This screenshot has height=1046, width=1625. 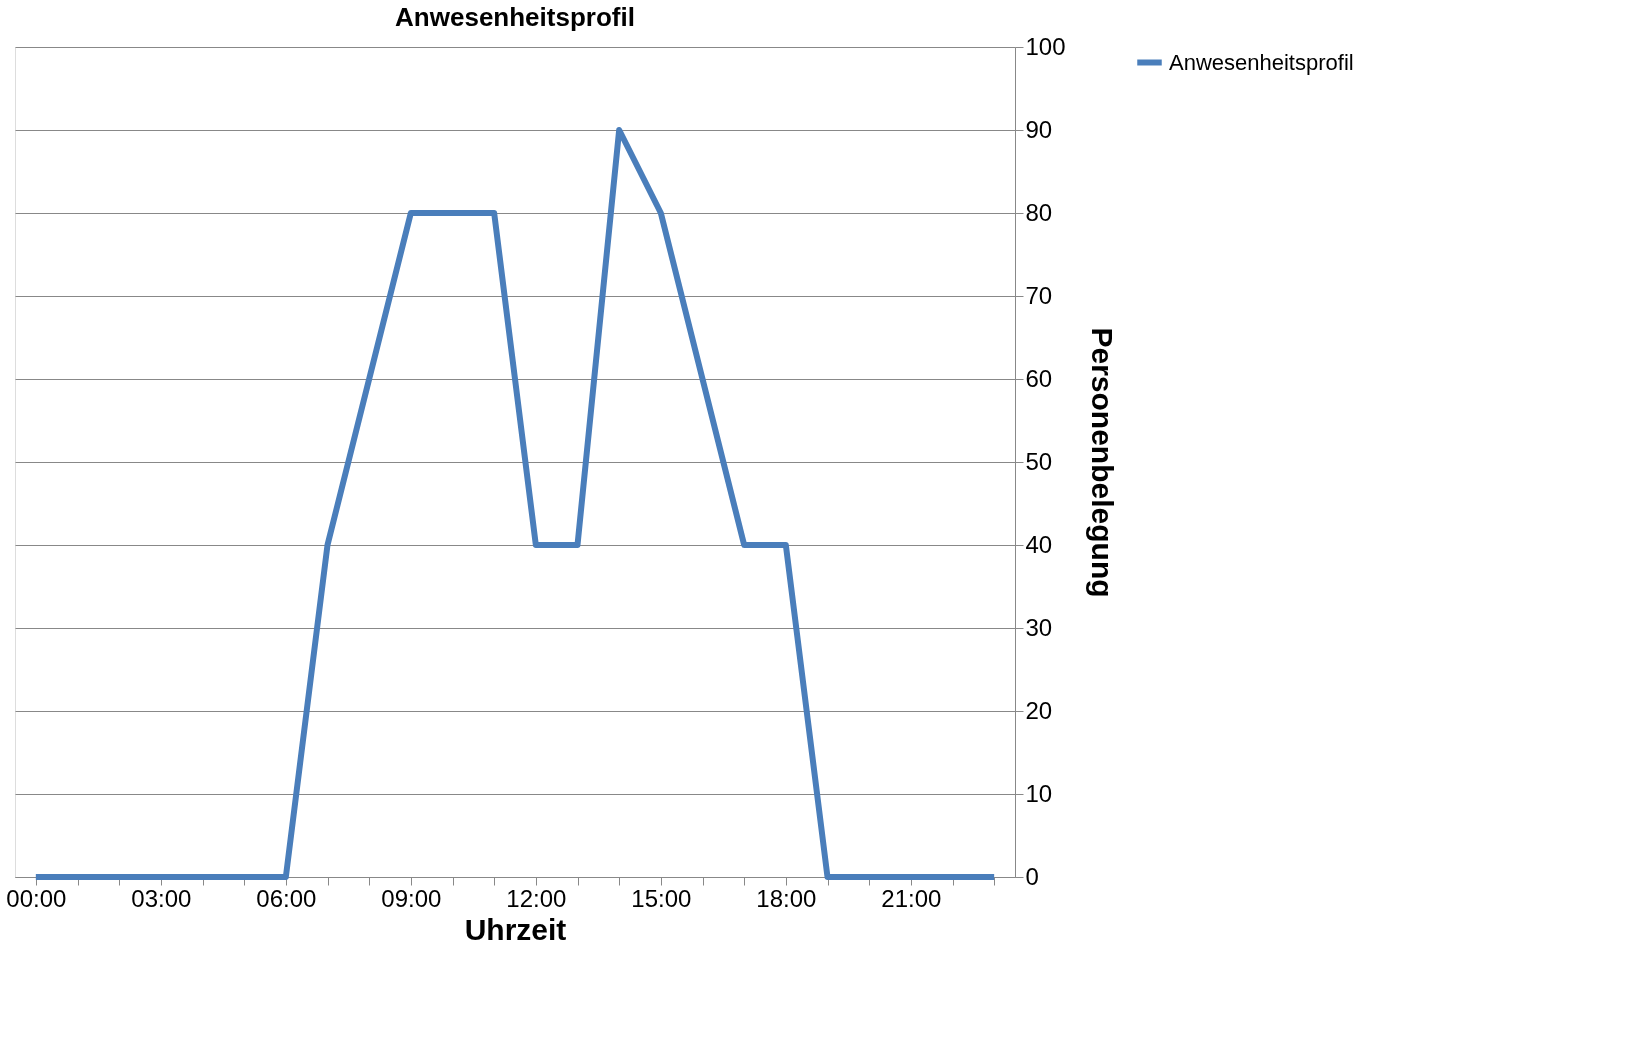 I want to click on y-tick-label: 20, so click(x=1039, y=710).